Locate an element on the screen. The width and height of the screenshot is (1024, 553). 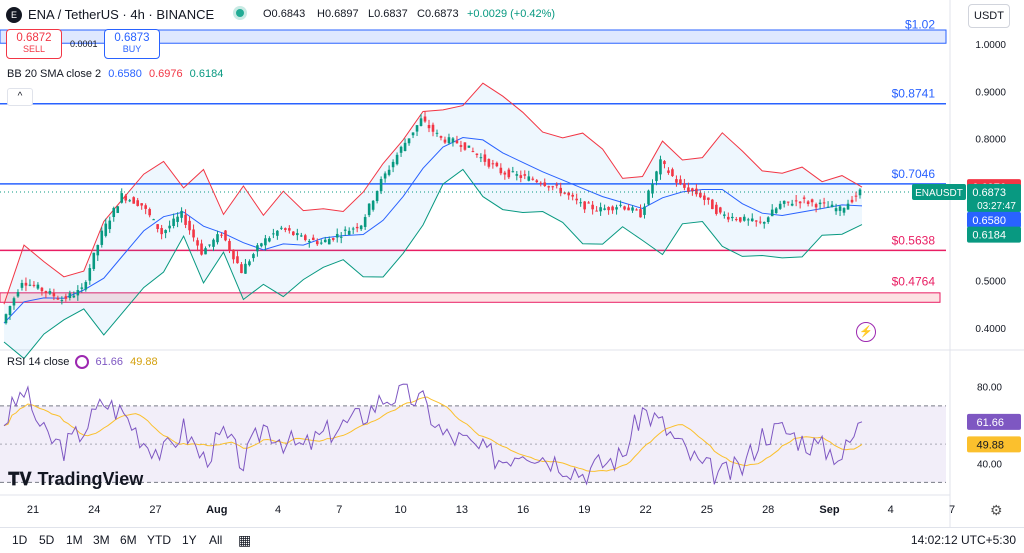
rsi-band is located at coordinates (473, 444).